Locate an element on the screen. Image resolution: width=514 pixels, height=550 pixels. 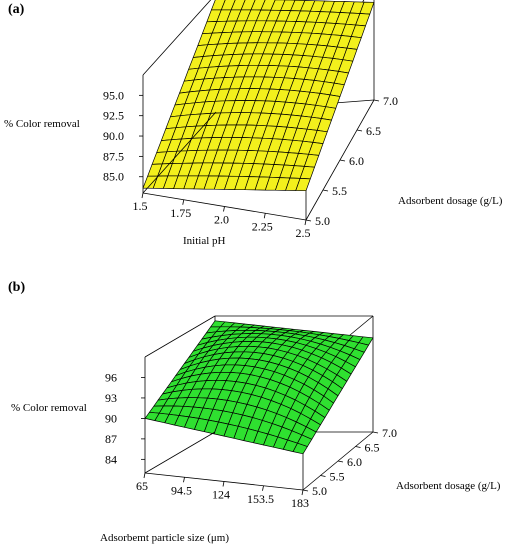
x-tick-label: 1.75 is located at coordinates (180, 213).